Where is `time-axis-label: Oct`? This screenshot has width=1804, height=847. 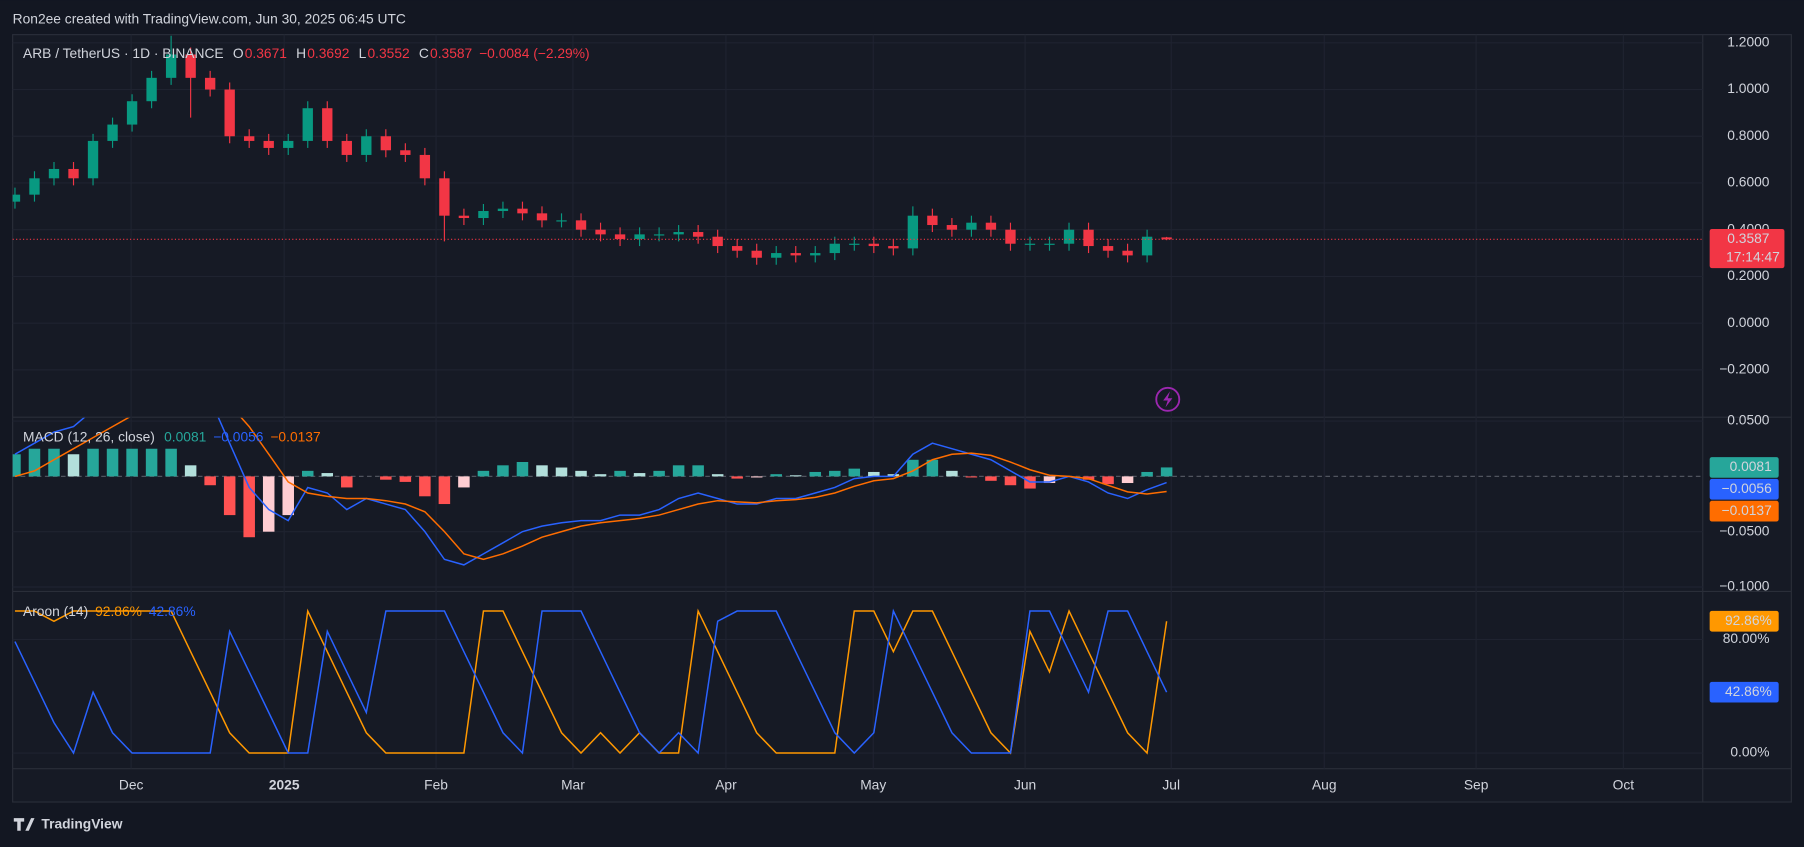
time-axis-label: Oct is located at coordinates (1624, 785).